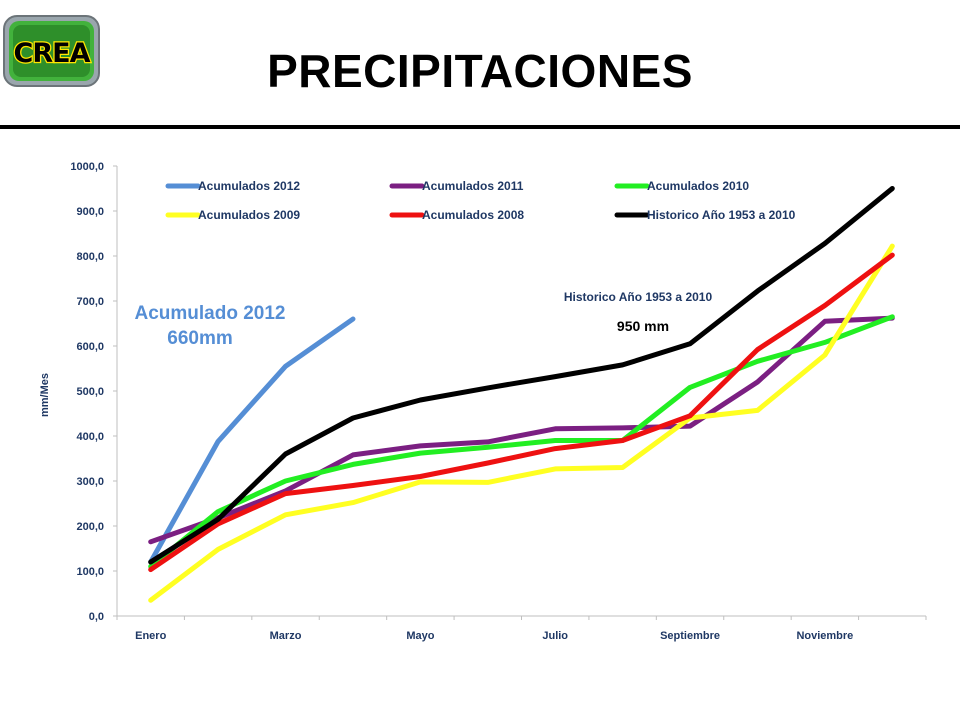  I want to click on y-tick-label: 700,0, so click(90, 302).